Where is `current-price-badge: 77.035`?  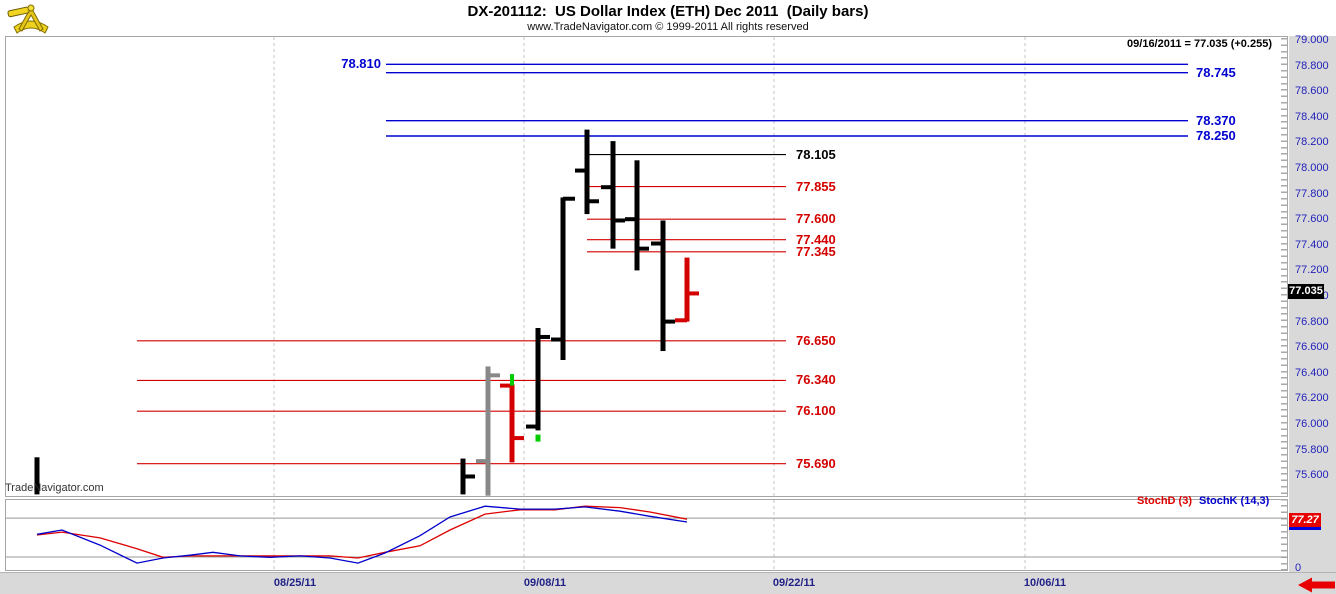
current-price-badge: 77.035 is located at coordinates (1306, 292).